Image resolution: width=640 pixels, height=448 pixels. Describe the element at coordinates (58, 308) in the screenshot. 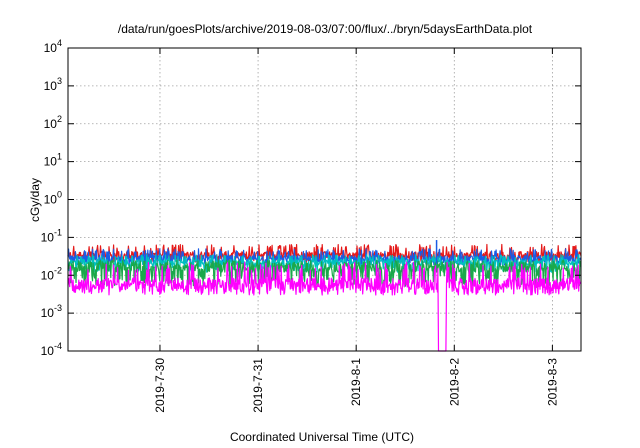

I see `y-tick-exponent: -3` at that location.